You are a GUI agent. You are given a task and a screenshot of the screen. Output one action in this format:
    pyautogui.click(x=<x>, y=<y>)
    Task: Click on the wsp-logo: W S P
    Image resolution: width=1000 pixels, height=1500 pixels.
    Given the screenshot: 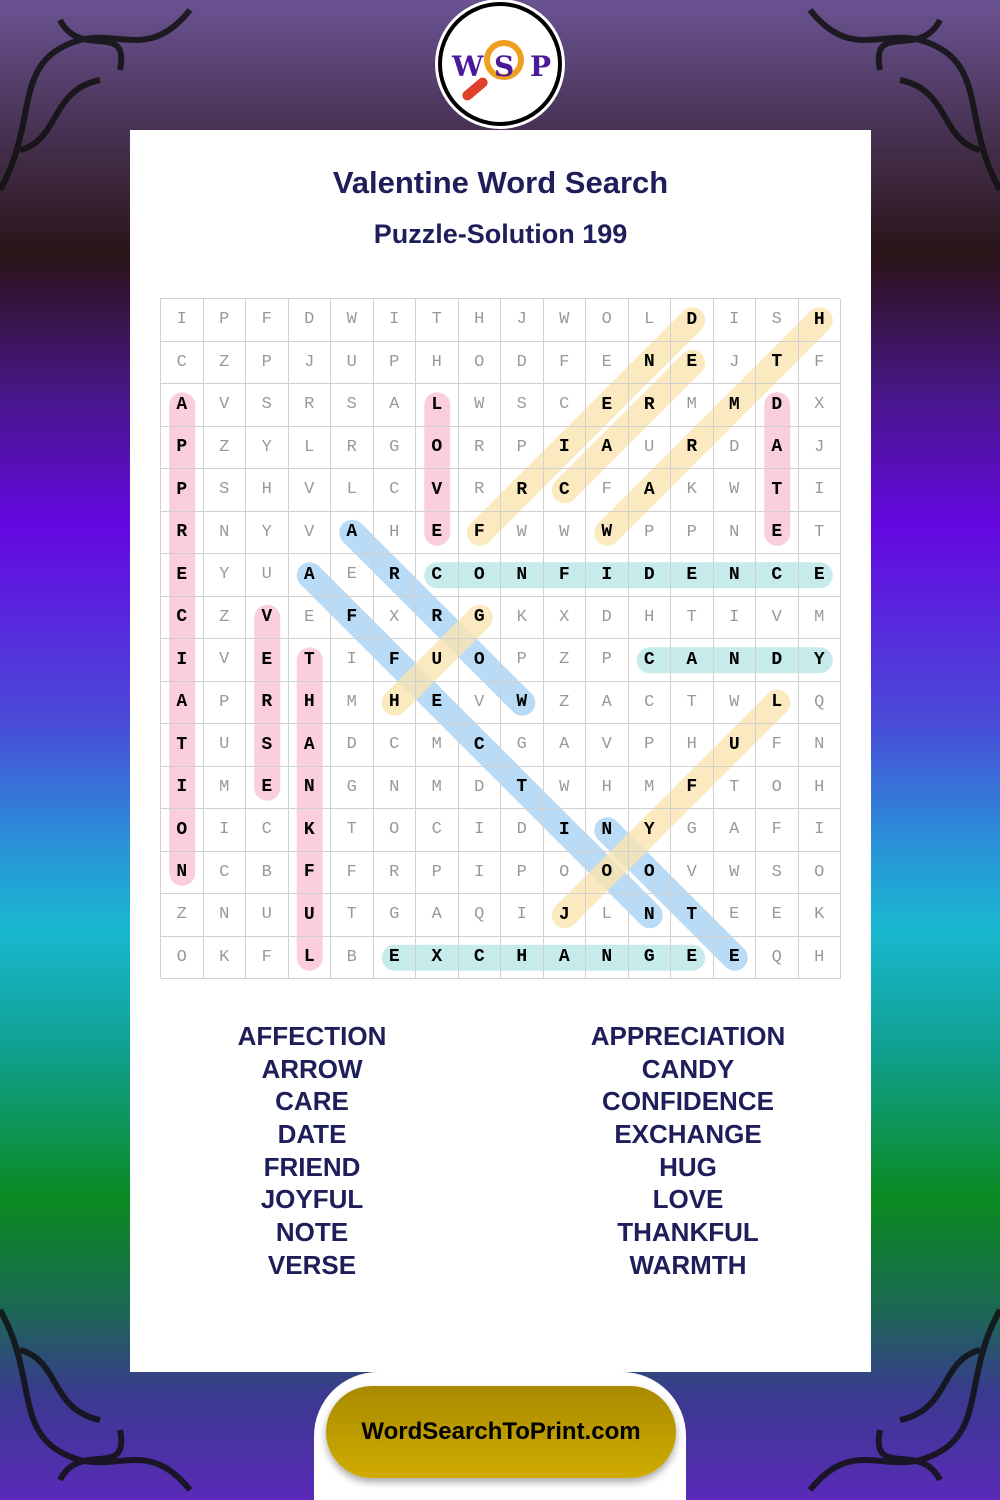 What is the action you would take?
    pyautogui.click(x=500, y=64)
    